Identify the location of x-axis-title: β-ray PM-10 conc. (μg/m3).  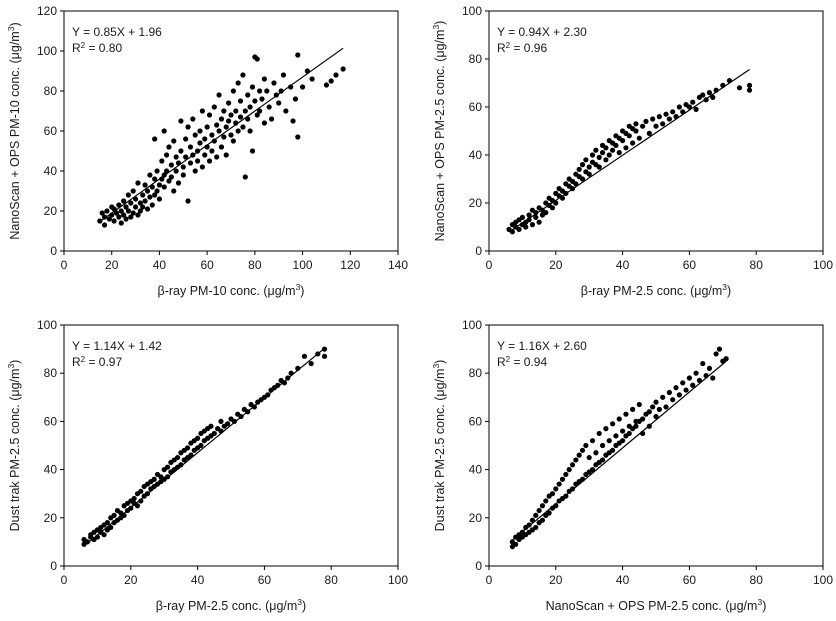
(231, 290).